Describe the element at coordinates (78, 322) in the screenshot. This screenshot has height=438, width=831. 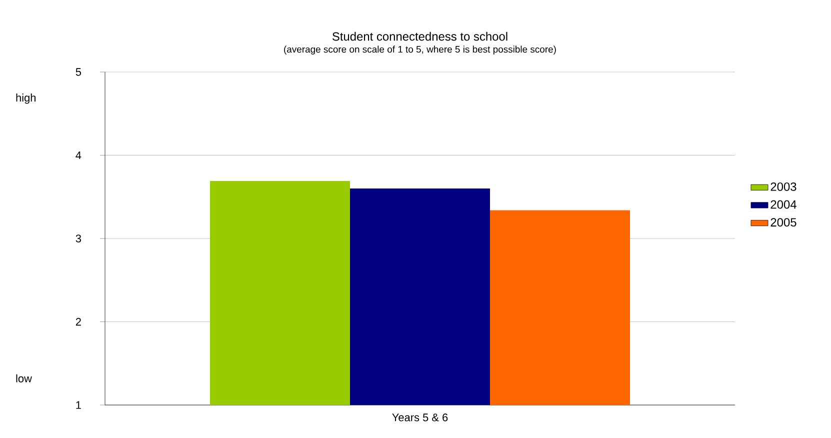
I see `y-tick-label: 2` at that location.